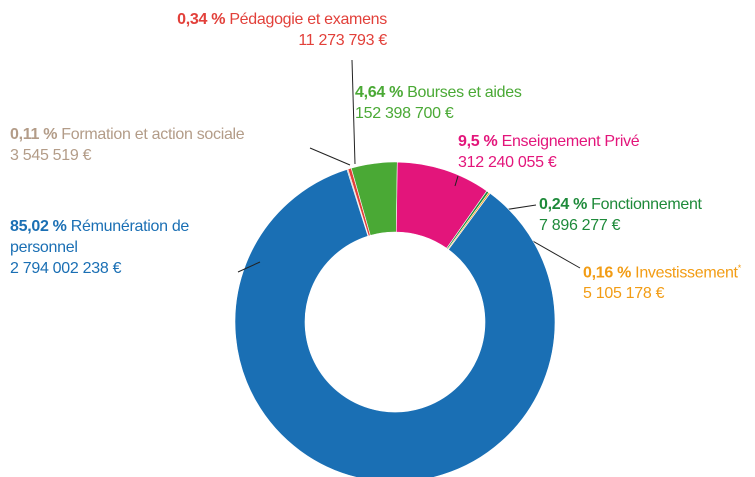 This screenshot has width=755, height=477. I want to click on slice-label: 0,16 % Investissement* 5 105 178 €, so click(662, 281).